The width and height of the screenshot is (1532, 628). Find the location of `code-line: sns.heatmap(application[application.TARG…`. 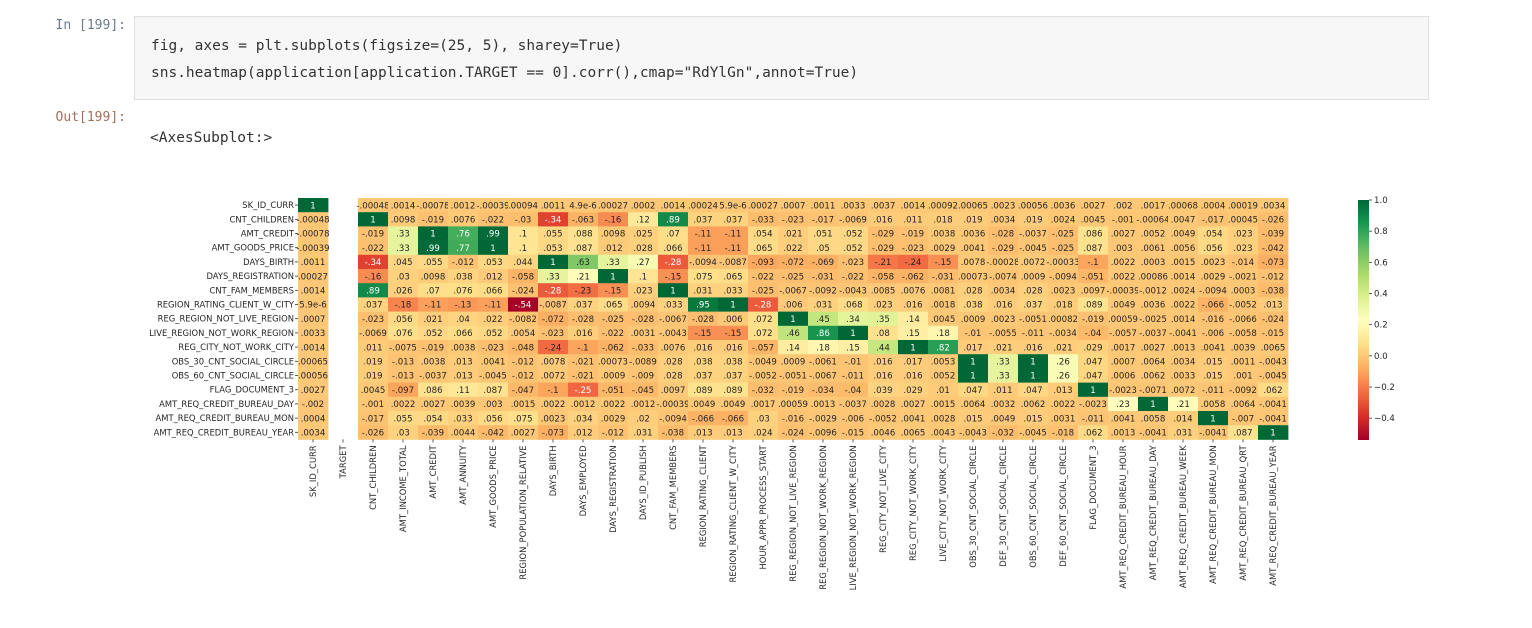

code-line: sns.heatmap(application[application.TARG… is located at coordinates (505, 73).